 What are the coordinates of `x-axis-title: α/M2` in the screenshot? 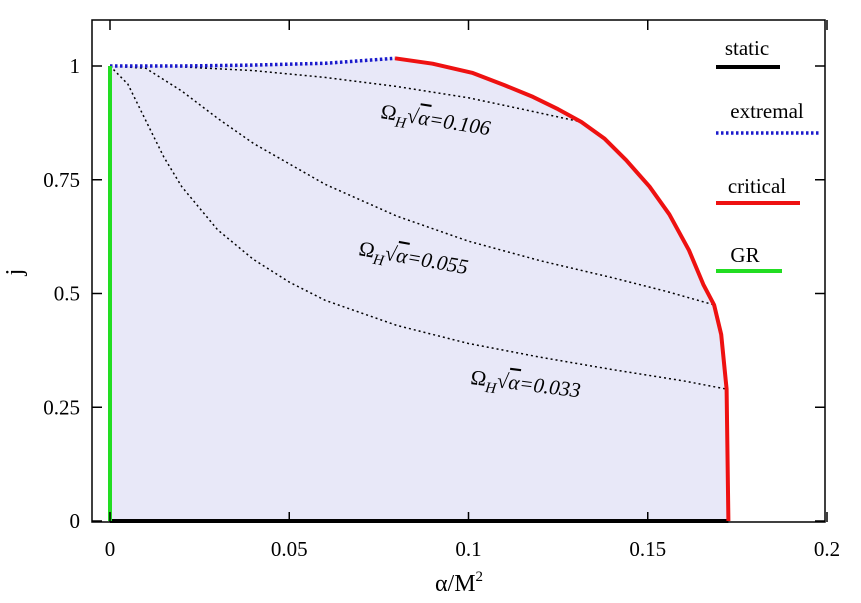 It's located at (459, 583).